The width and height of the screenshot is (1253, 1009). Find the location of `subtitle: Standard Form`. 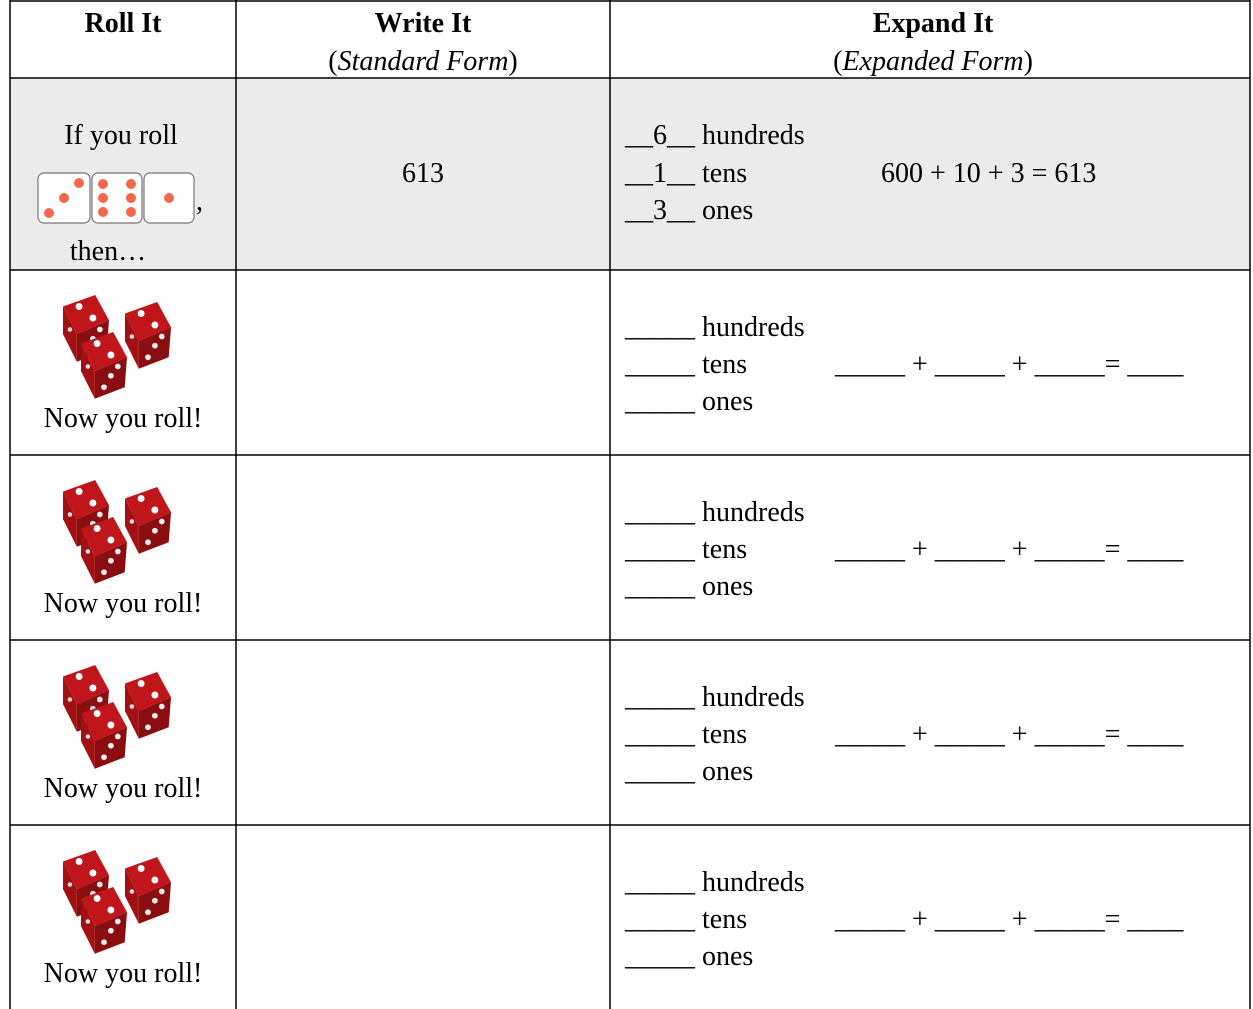

subtitle: Standard Form is located at coordinates (423, 61).